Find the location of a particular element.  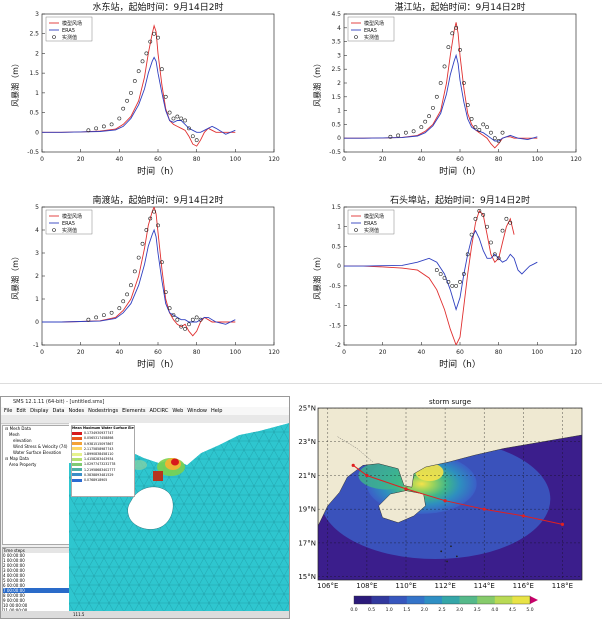

time-steps-label: Time steps is located at coordinates (36, 550).